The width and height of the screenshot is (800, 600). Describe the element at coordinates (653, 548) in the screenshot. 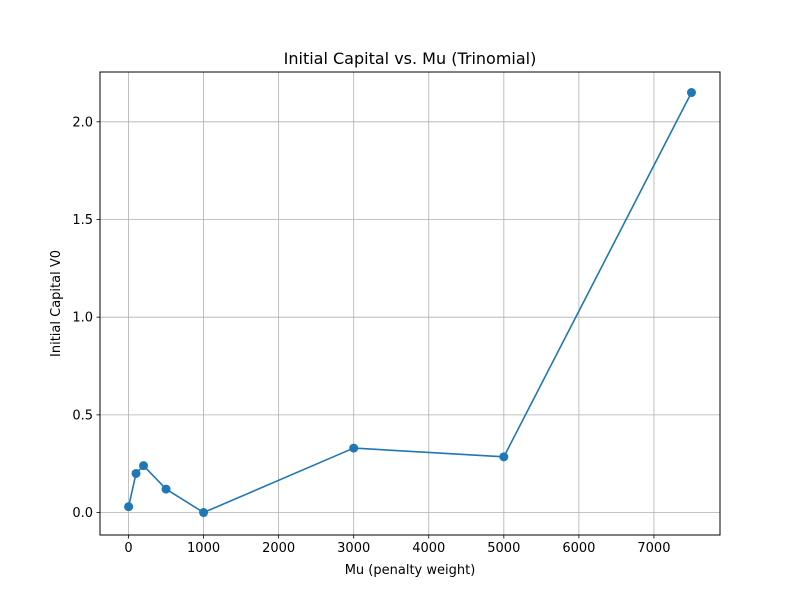

I see `x-tick-label: 7000` at that location.